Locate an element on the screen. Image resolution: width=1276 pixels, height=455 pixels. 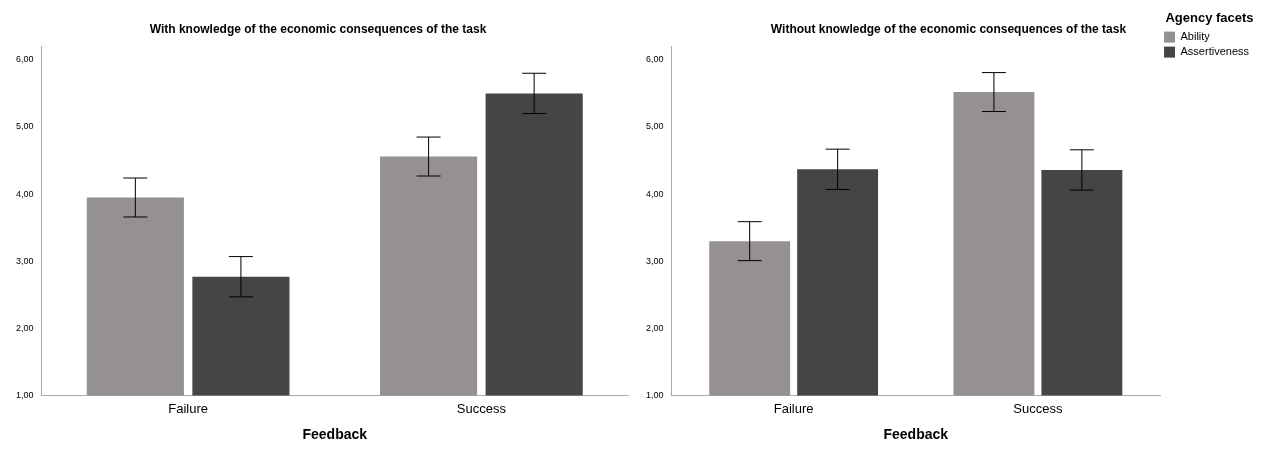
chart-title: Without knowledge of the economic consequences of the task is located at coordinates (948, 28).